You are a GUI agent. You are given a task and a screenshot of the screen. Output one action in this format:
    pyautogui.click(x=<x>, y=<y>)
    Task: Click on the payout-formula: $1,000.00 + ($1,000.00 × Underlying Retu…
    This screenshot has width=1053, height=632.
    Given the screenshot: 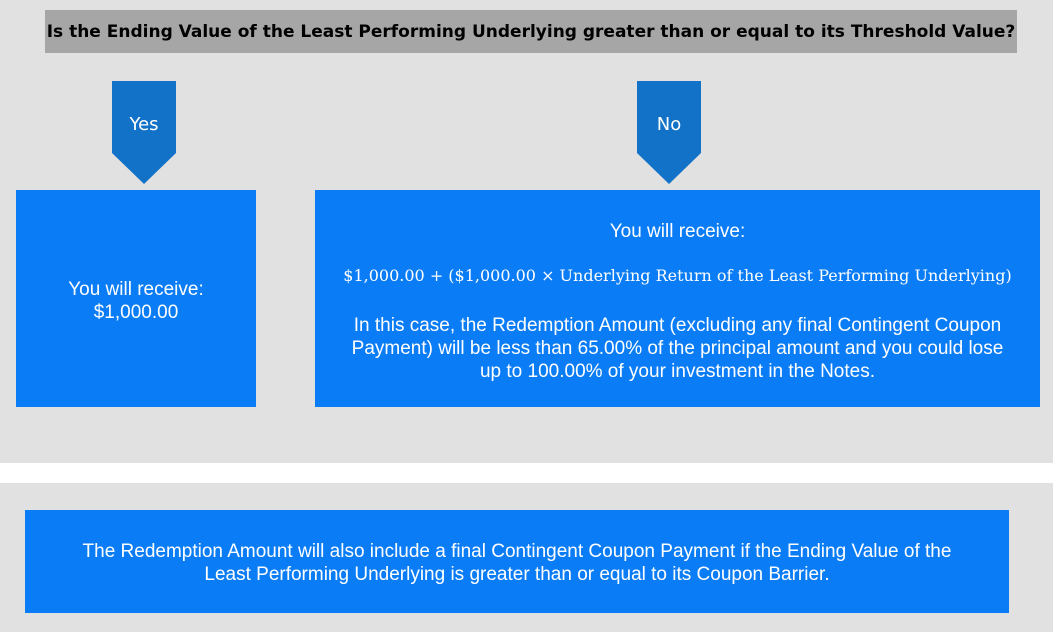 What is the action you would take?
    pyautogui.click(x=677, y=275)
    